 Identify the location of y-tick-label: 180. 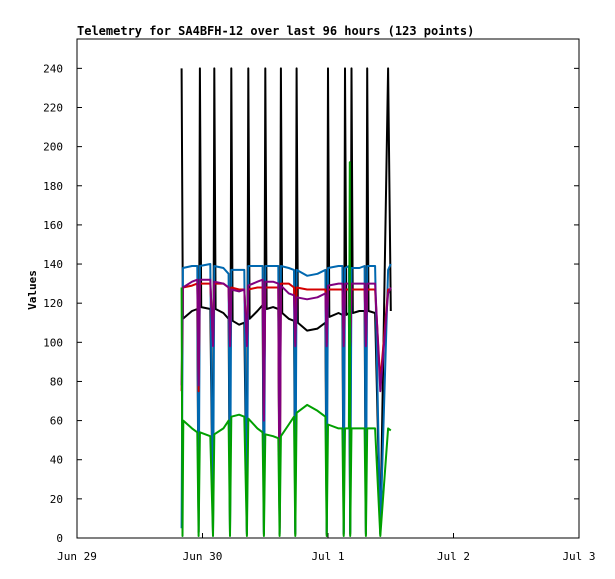
(53, 186).